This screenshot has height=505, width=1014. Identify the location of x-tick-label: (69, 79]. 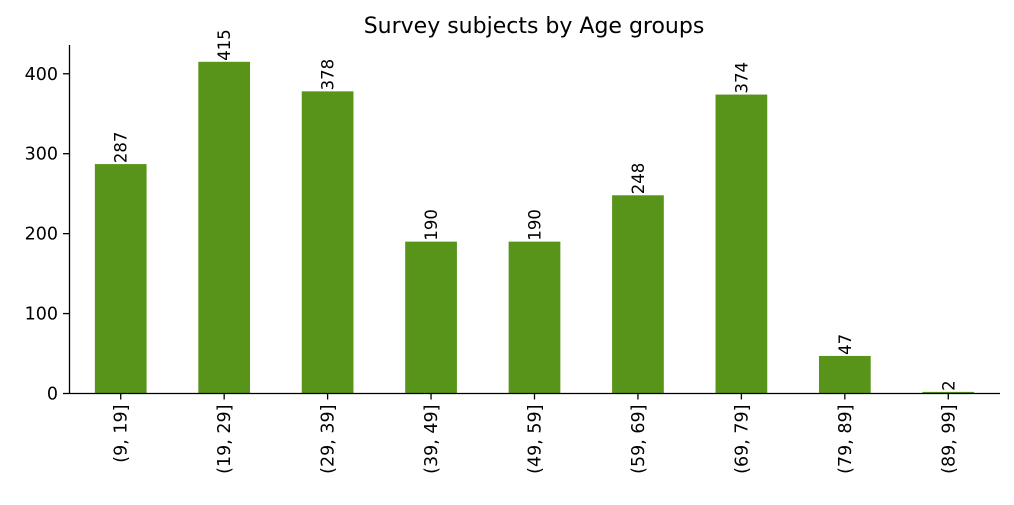
(742, 439).